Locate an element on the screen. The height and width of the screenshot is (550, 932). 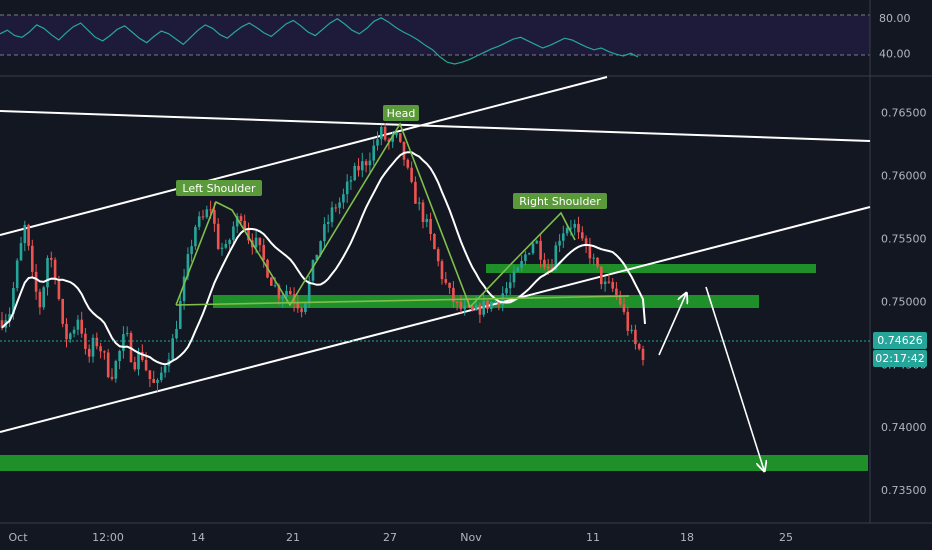
price-tick-label: 0.75000 is located at coordinates (904, 301).